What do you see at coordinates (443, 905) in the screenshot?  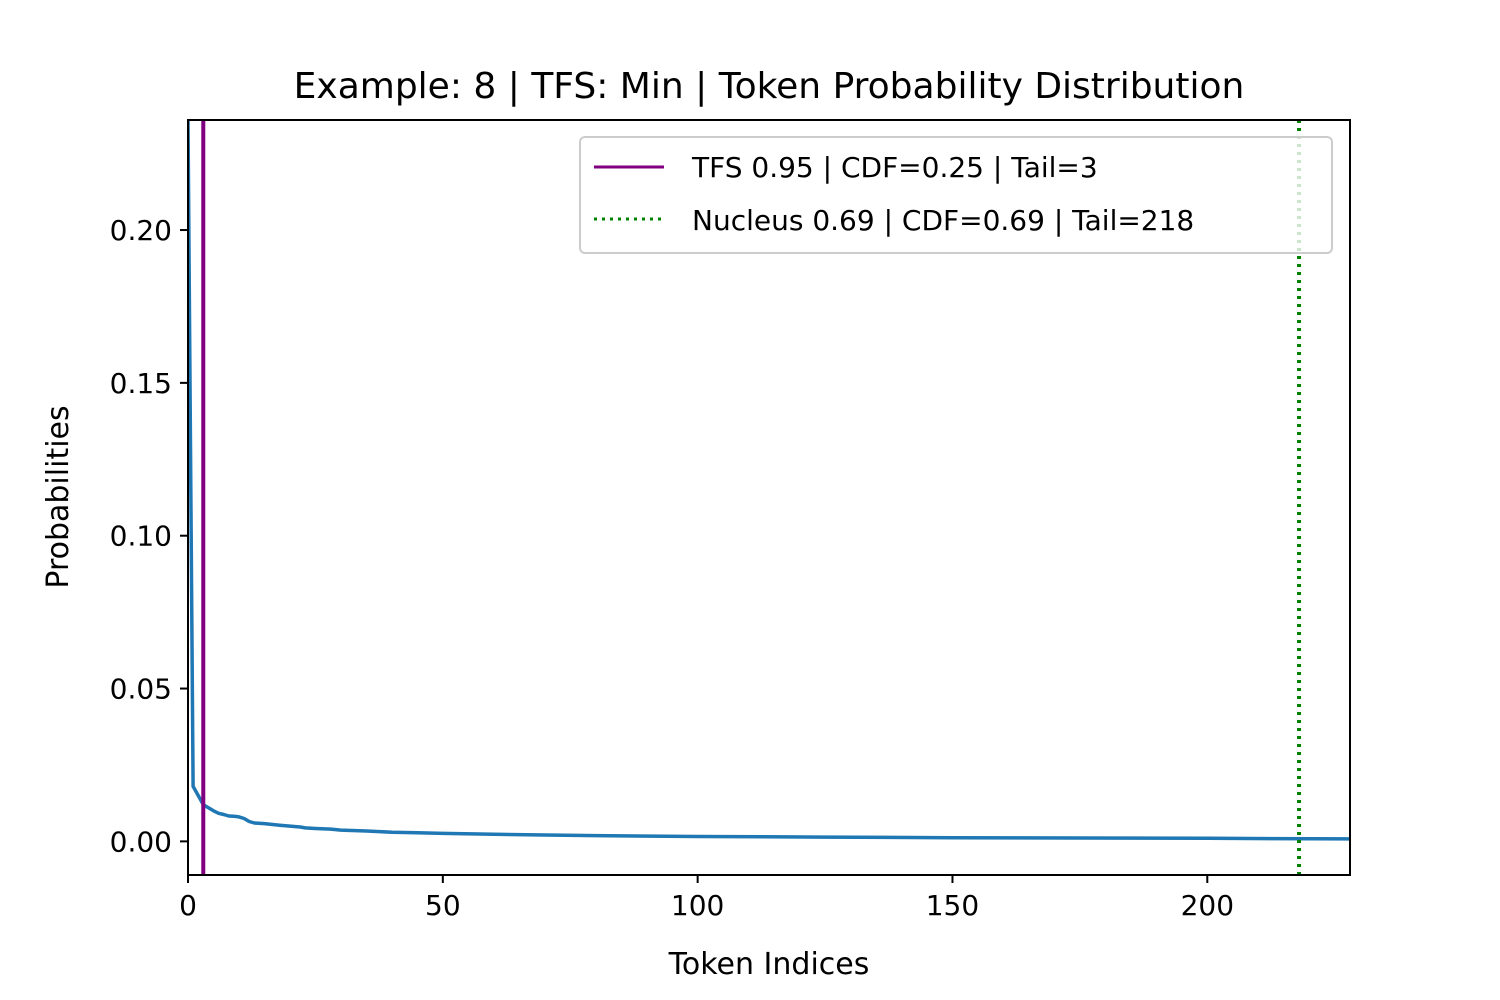 I see `x-tick-label: 50` at bounding box center [443, 905].